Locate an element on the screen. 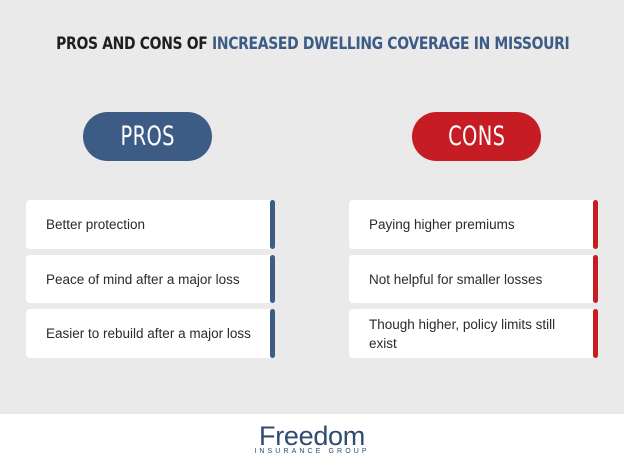 This screenshot has width=624, height=468. pros-card: Easier to rebuild after a major loss is located at coordinates (150, 333).